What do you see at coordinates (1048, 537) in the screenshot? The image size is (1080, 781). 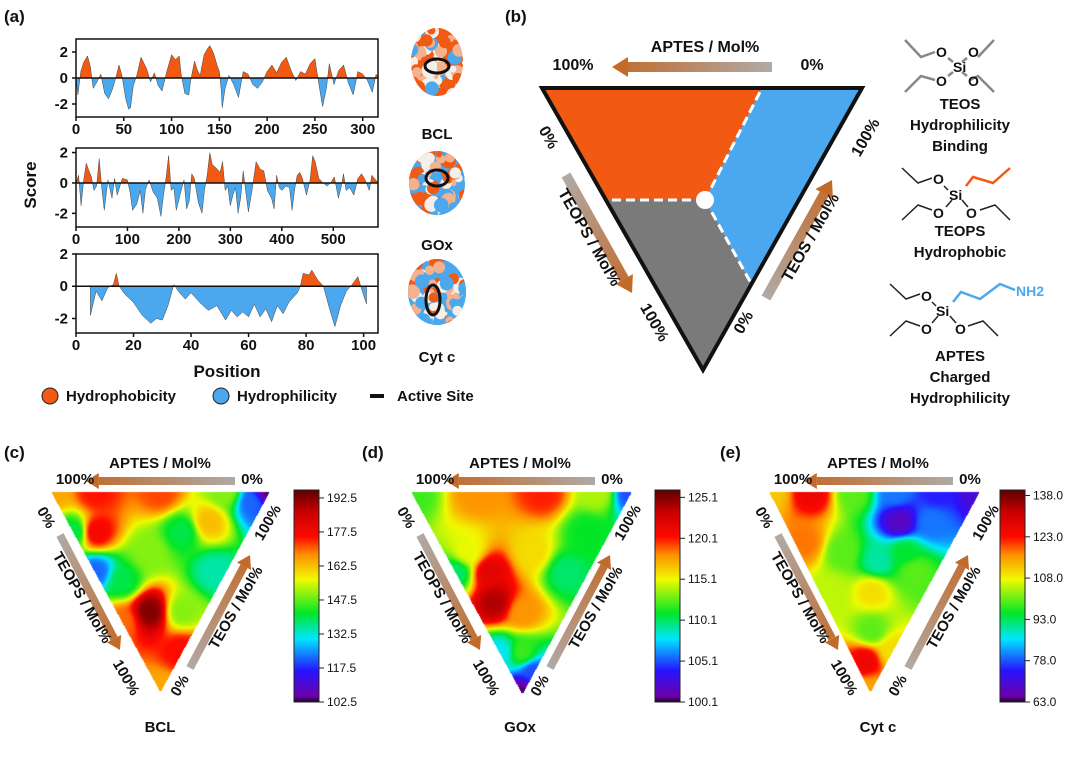 I see `colorbar-tick-label: 123.0` at bounding box center [1048, 537].